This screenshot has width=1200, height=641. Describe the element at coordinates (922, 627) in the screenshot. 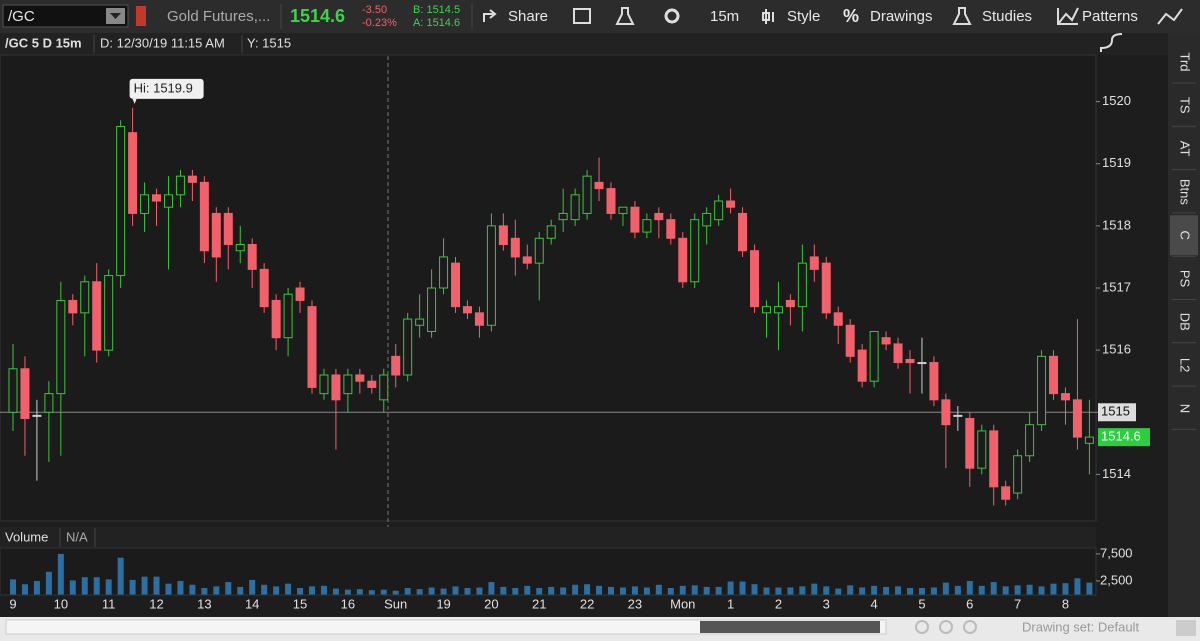

I see `zoom-icon` at that location.